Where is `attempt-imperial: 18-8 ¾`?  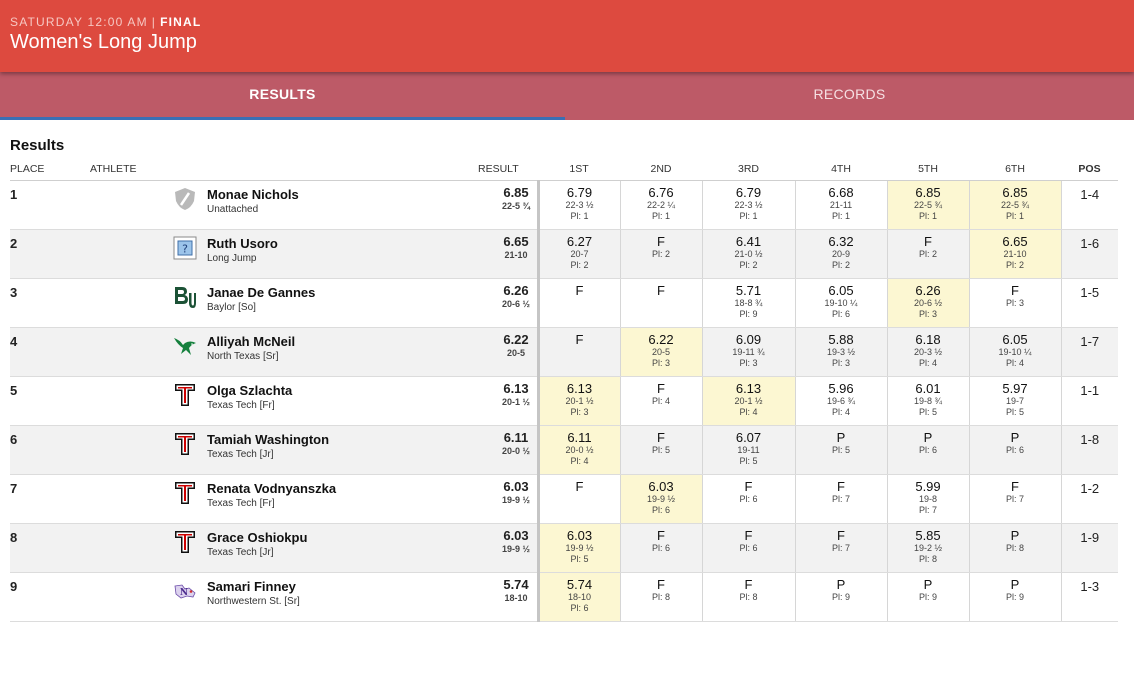 attempt-imperial: 18-8 ¾ is located at coordinates (748, 302).